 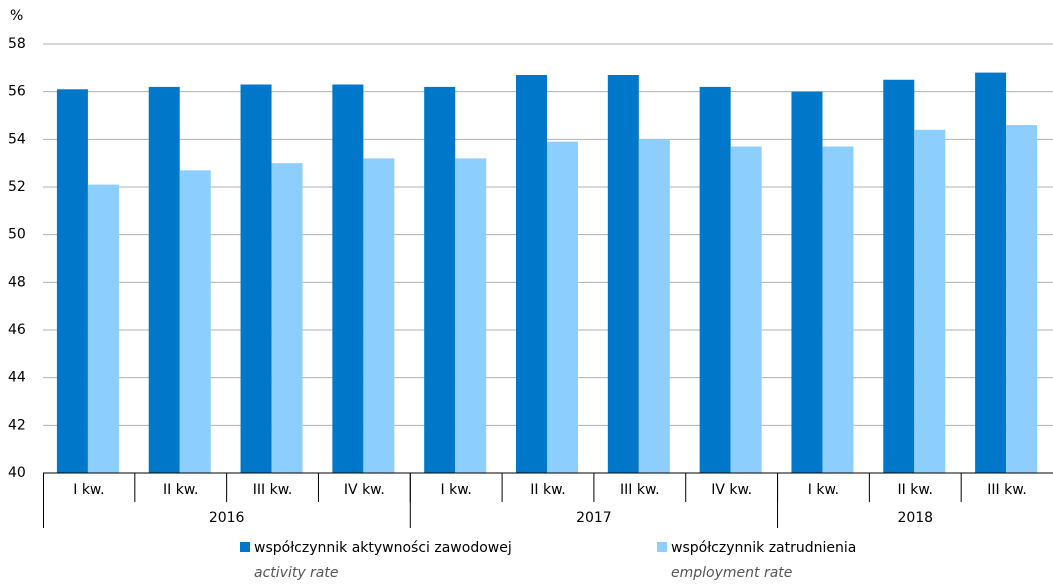 I want to click on group-label: 2017, so click(x=594, y=518).